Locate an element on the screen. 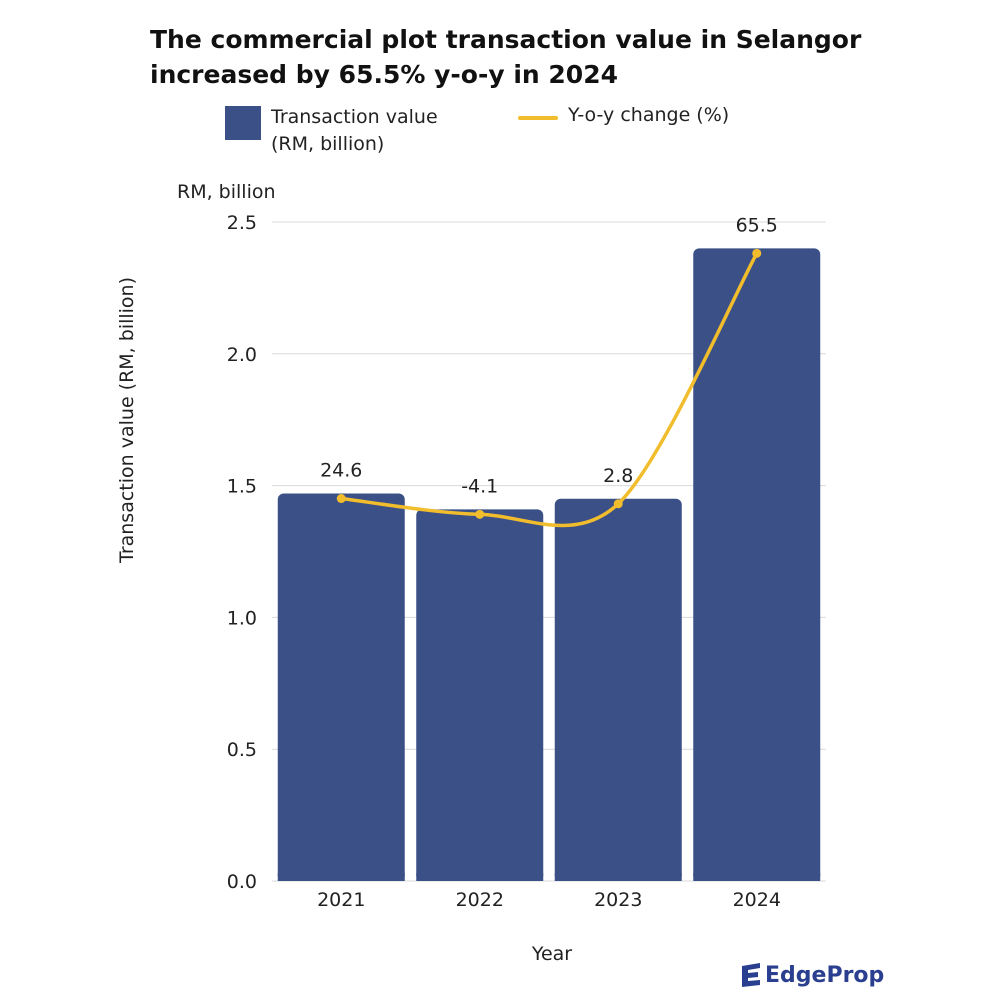 This screenshot has width=1000, height=1000. yoy-data-label: -4.1 is located at coordinates (479, 486).